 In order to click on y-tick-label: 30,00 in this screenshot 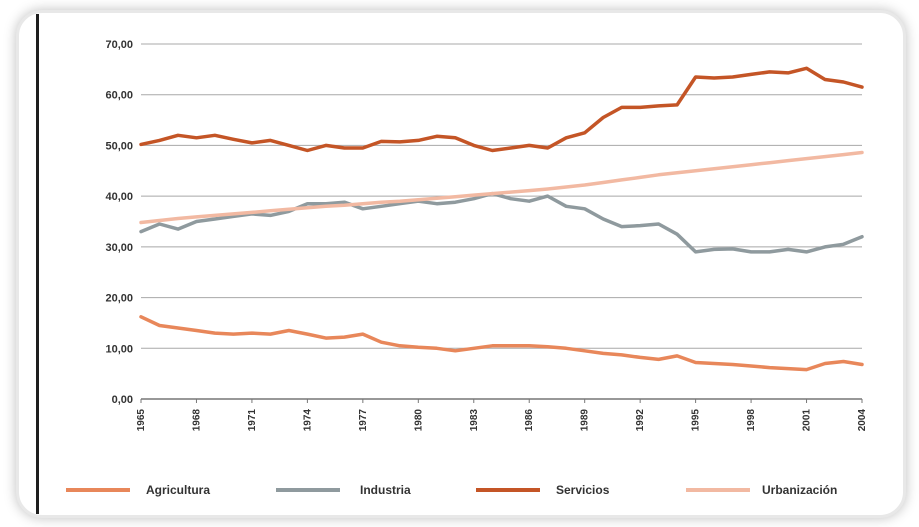, I will do `click(119, 248)`.